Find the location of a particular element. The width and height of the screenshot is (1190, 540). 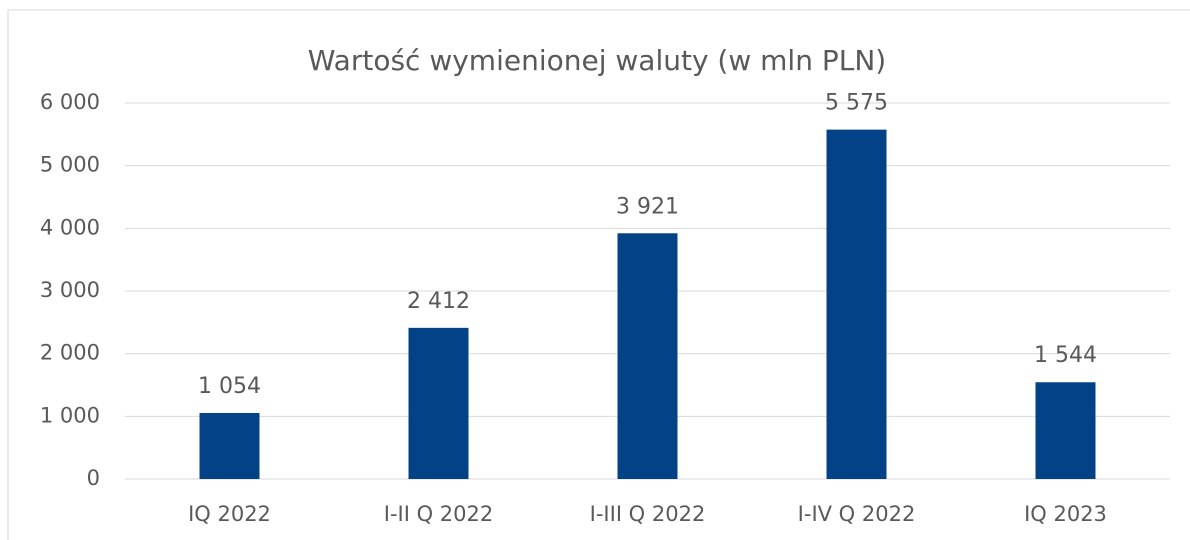

value-label: 1 054 is located at coordinates (229, 386).